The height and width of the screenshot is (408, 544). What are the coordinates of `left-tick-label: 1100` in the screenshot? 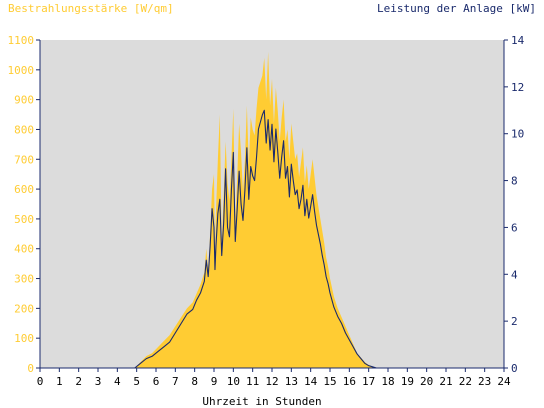 It's located at (21, 40).